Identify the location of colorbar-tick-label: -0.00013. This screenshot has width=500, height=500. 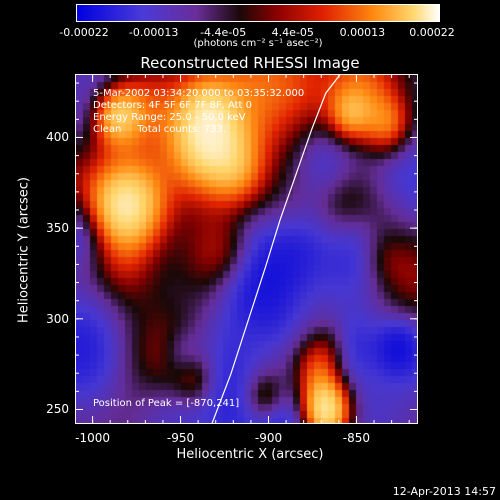
(153, 32).